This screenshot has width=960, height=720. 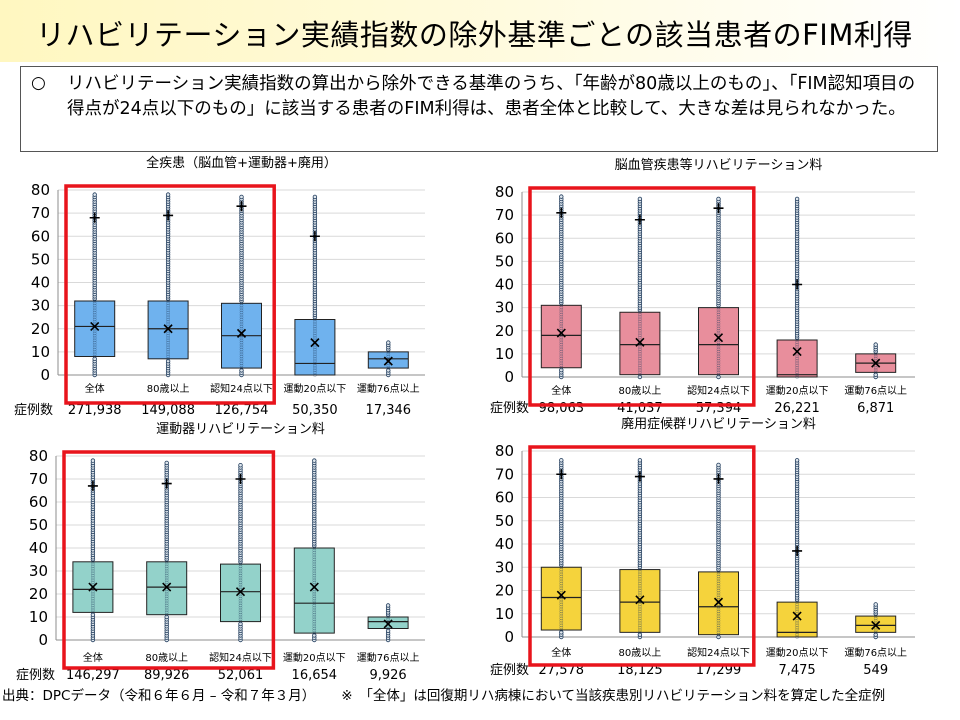 I want to click on case-count: 549, so click(x=875, y=670).